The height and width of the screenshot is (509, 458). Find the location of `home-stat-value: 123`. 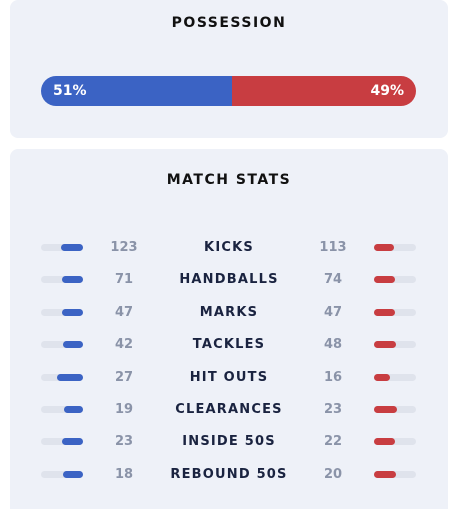

home-stat-value: 123 is located at coordinates (124, 247).